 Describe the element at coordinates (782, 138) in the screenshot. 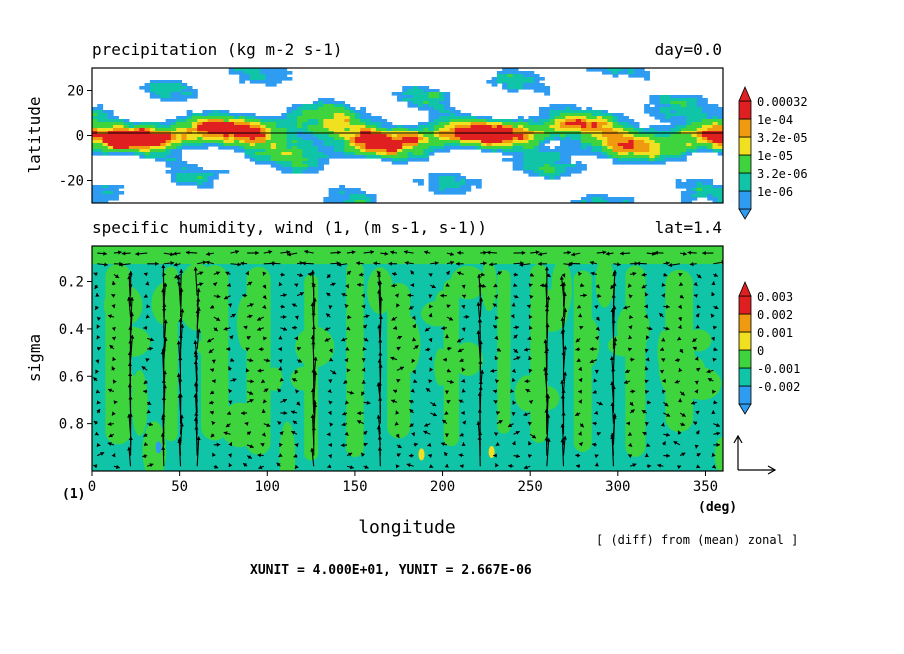

I see `colorbar-label: 3.2e-05` at that location.